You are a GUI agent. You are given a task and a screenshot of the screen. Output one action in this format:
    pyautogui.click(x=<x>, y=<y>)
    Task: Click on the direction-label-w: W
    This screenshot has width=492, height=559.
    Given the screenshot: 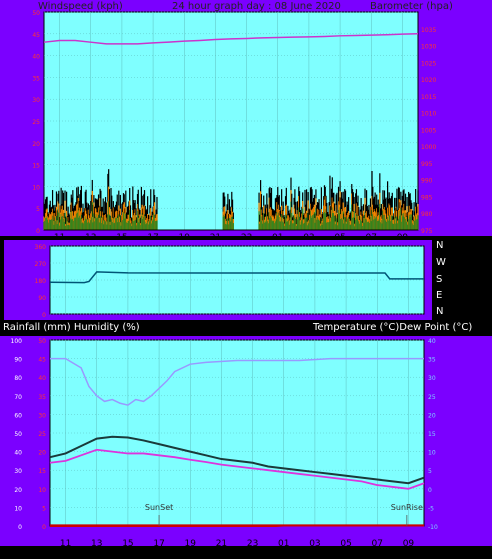 What is the action you would take?
    pyautogui.click(x=441, y=262)
    